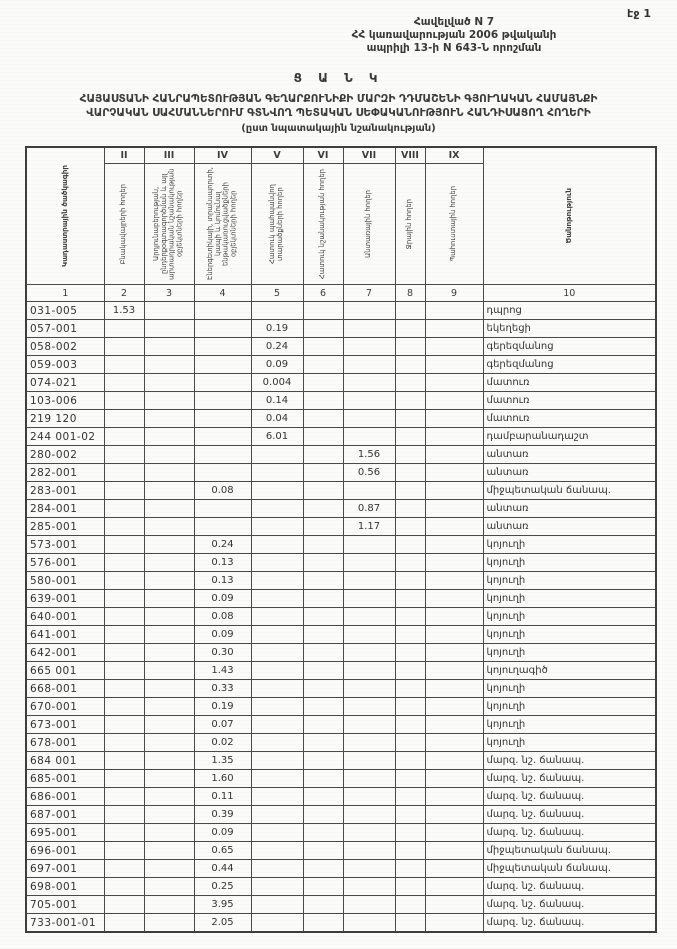  Describe the element at coordinates (369, 454) in the screenshot. I see `cell-area-value: 1.56` at that location.